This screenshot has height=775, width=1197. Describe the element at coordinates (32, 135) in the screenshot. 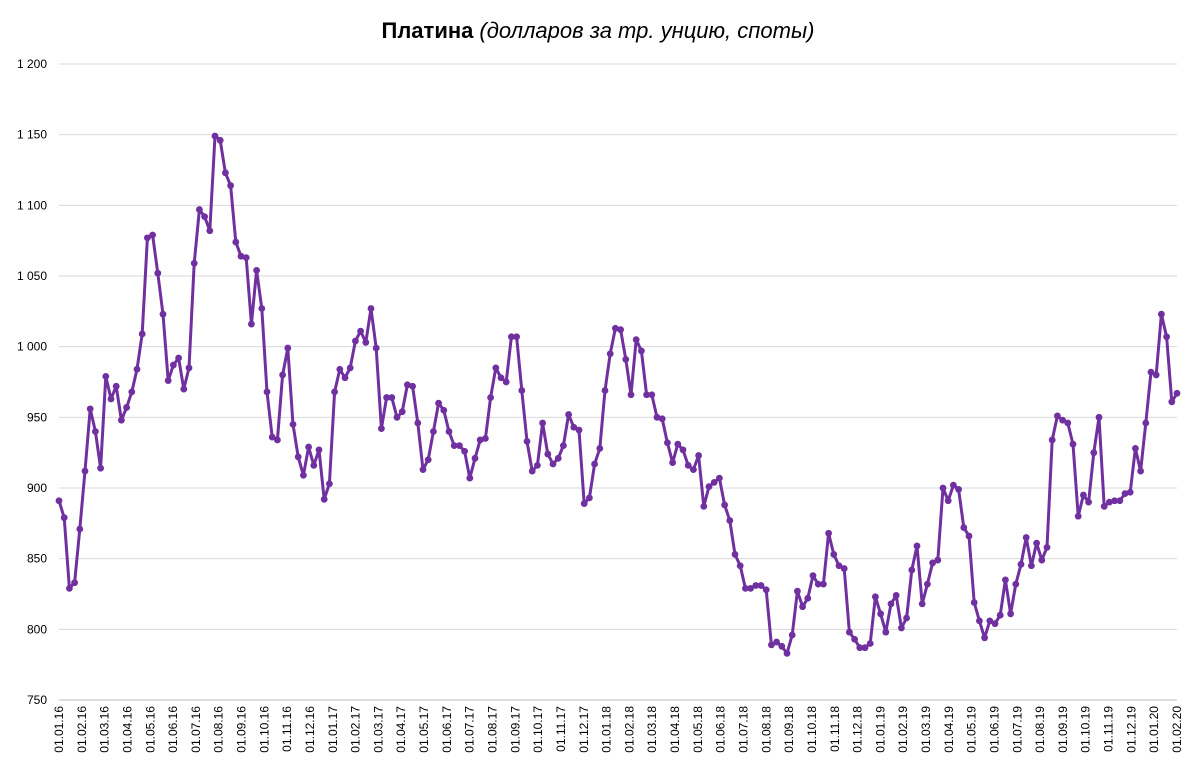

I see `y-tick-label: 1 150` at that location.